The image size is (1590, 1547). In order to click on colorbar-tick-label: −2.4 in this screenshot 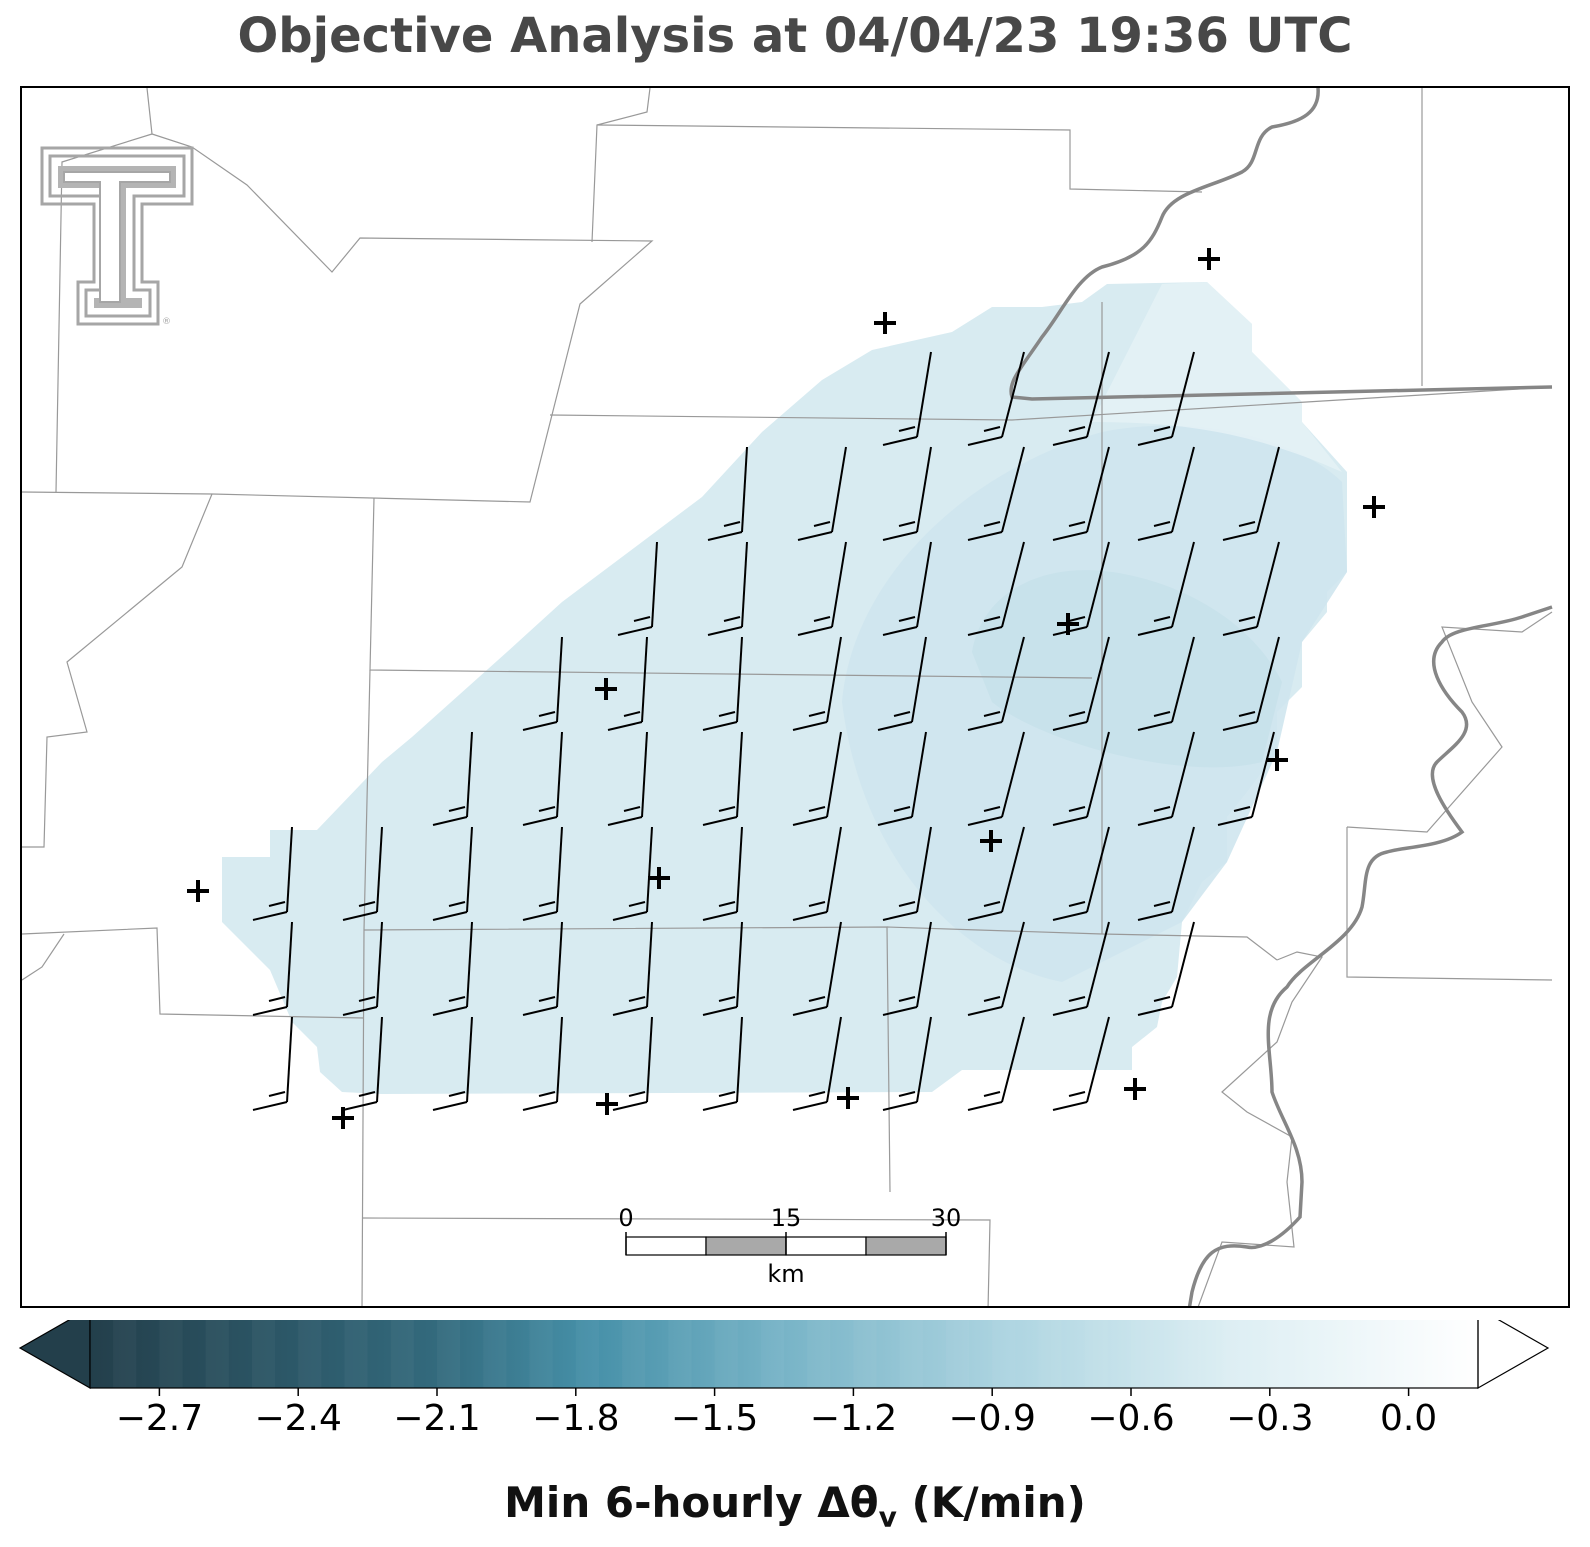, I will do `click(297, 1418)`.